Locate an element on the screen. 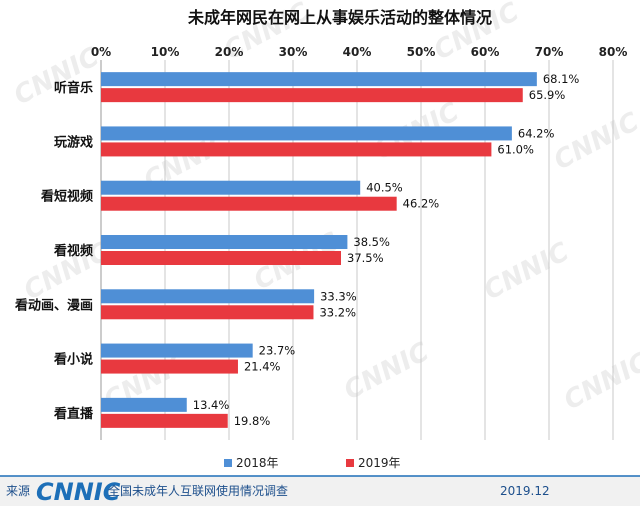 This screenshot has height=506, width=640. data-label: 61.0% is located at coordinates (515, 149).